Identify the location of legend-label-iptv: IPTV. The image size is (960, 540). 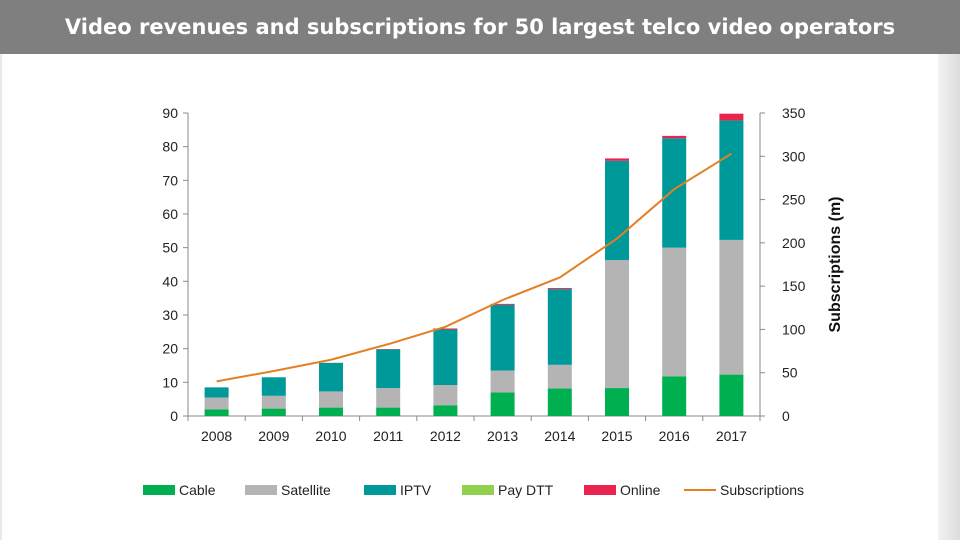
(416, 490).